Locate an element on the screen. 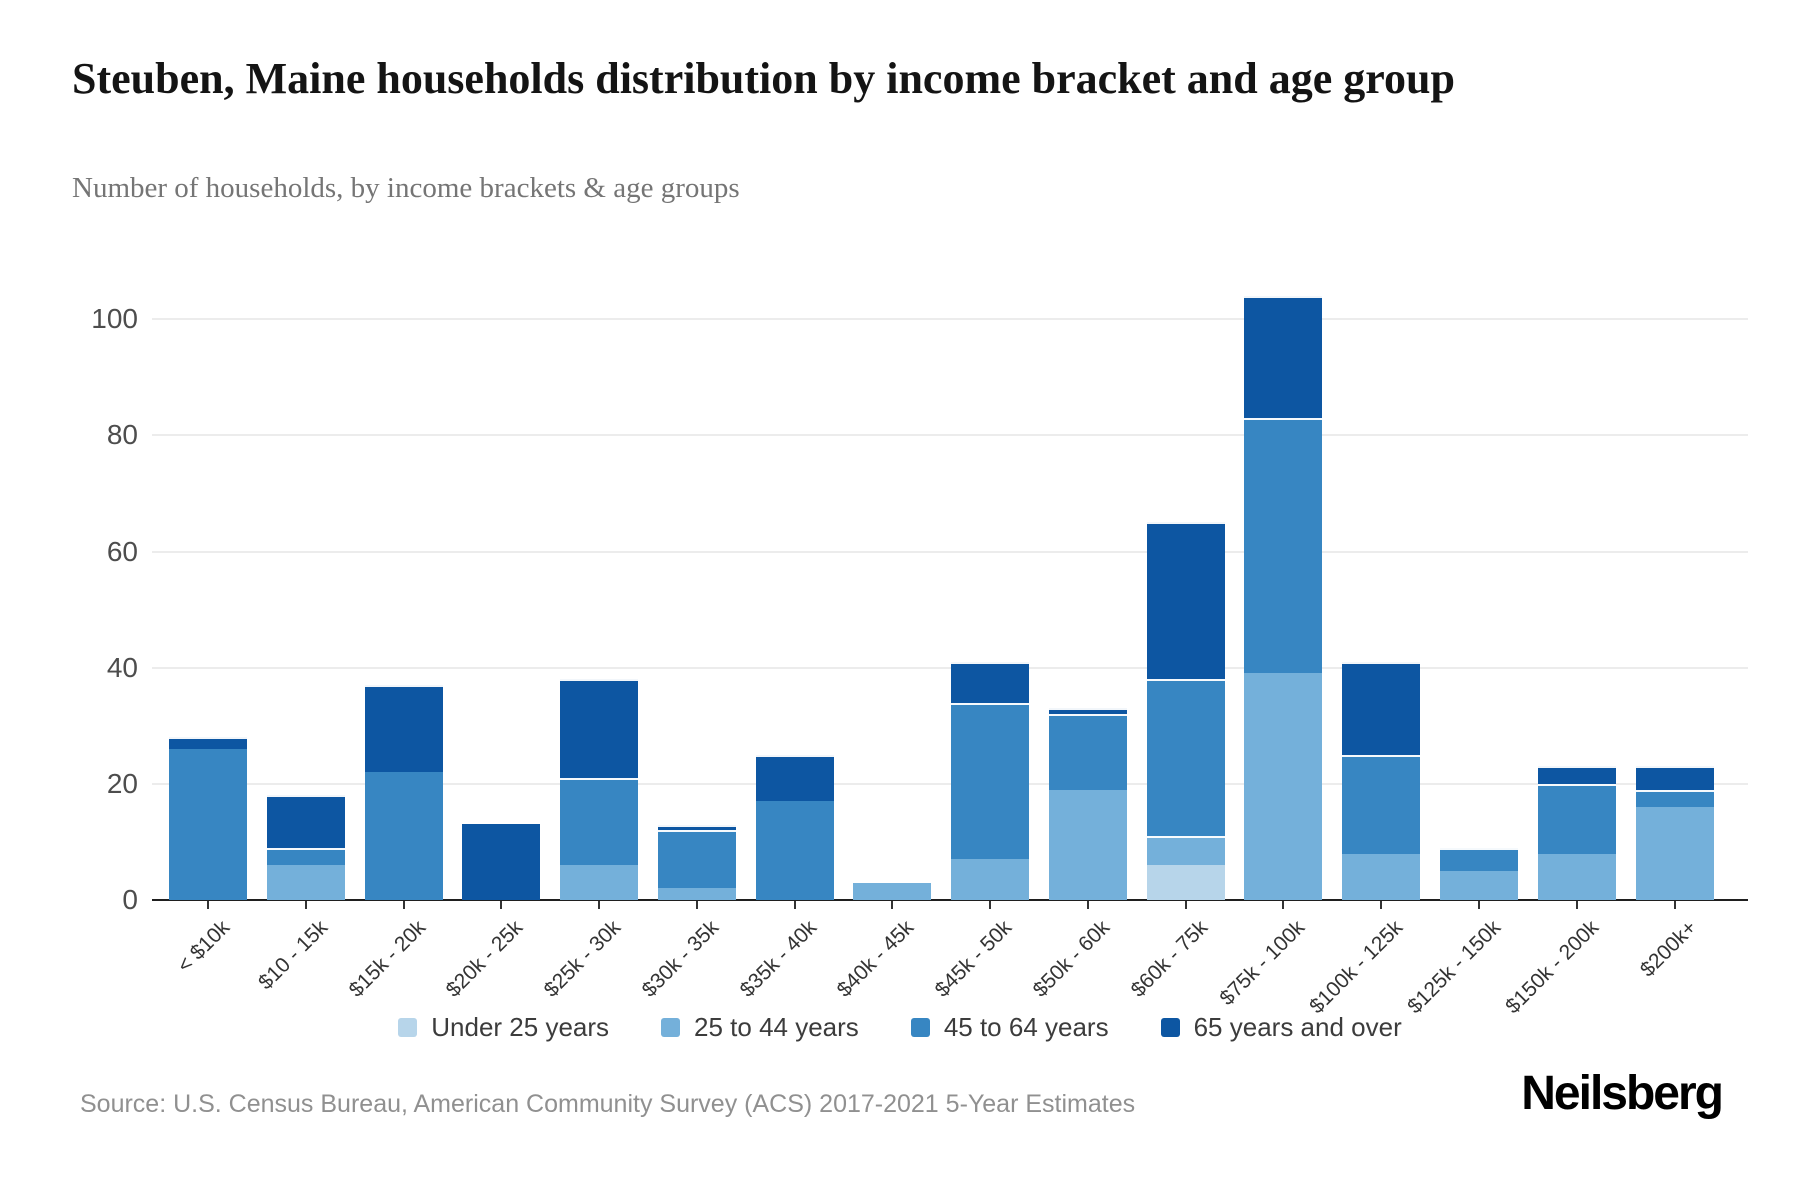 This screenshot has height=1200, width=1800. bar-$20k - 25k is located at coordinates (501, 862).